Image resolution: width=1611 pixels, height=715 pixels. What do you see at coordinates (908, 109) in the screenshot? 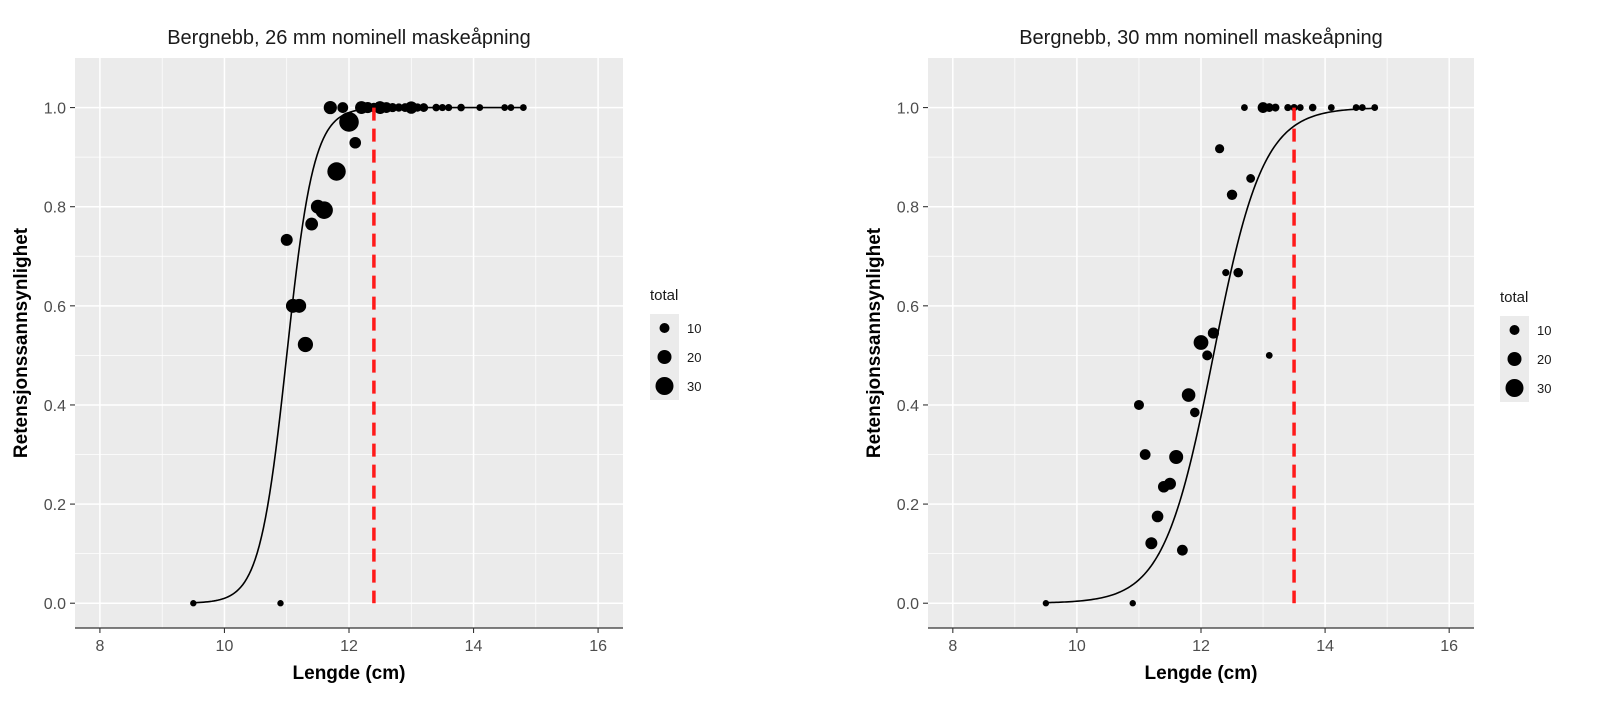
I see `y-tick-label: 1.0` at bounding box center [908, 109].